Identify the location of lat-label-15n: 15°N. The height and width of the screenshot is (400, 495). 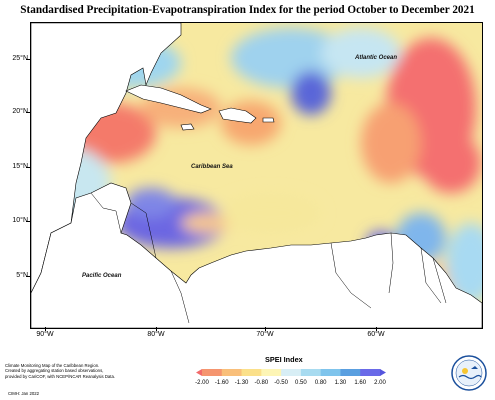
(20, 166).